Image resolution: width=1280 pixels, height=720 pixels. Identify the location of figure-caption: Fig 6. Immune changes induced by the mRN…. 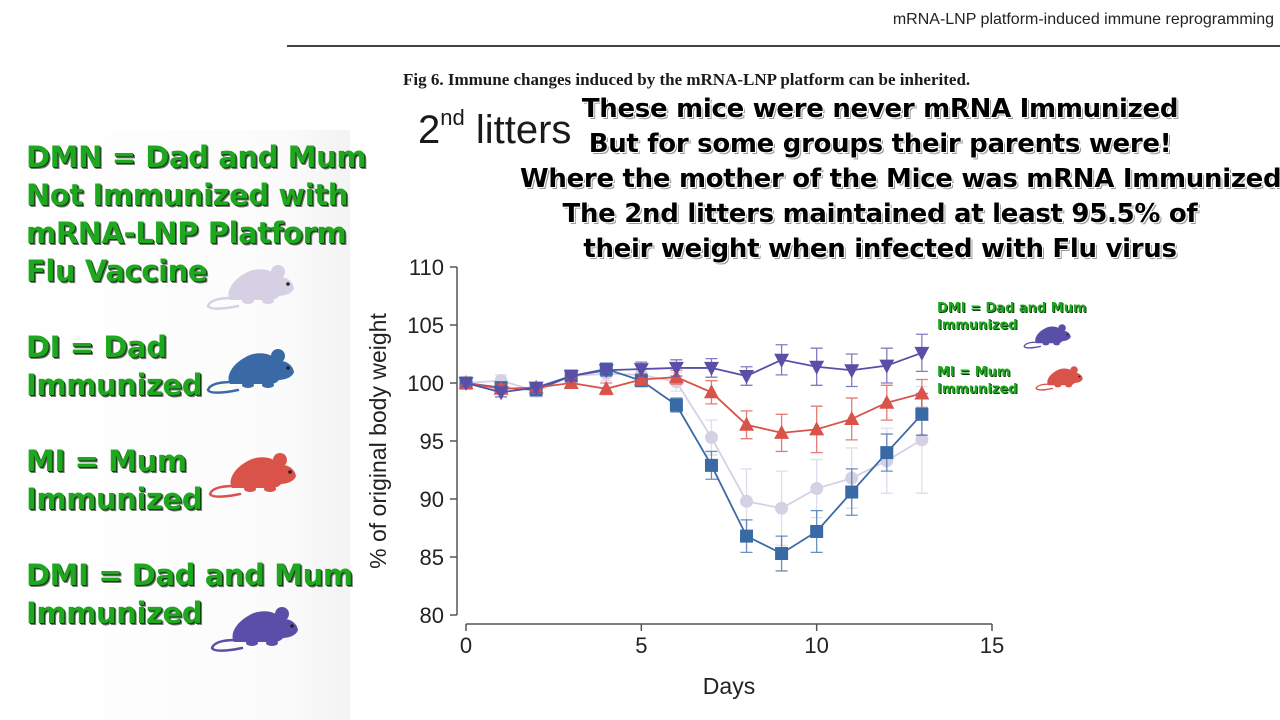
(687, 79).